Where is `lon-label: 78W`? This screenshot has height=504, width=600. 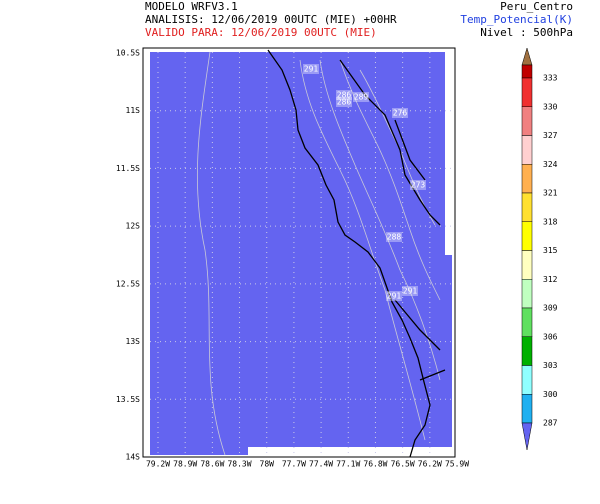
lon-label: 78W is located at coordinates (267, 464).